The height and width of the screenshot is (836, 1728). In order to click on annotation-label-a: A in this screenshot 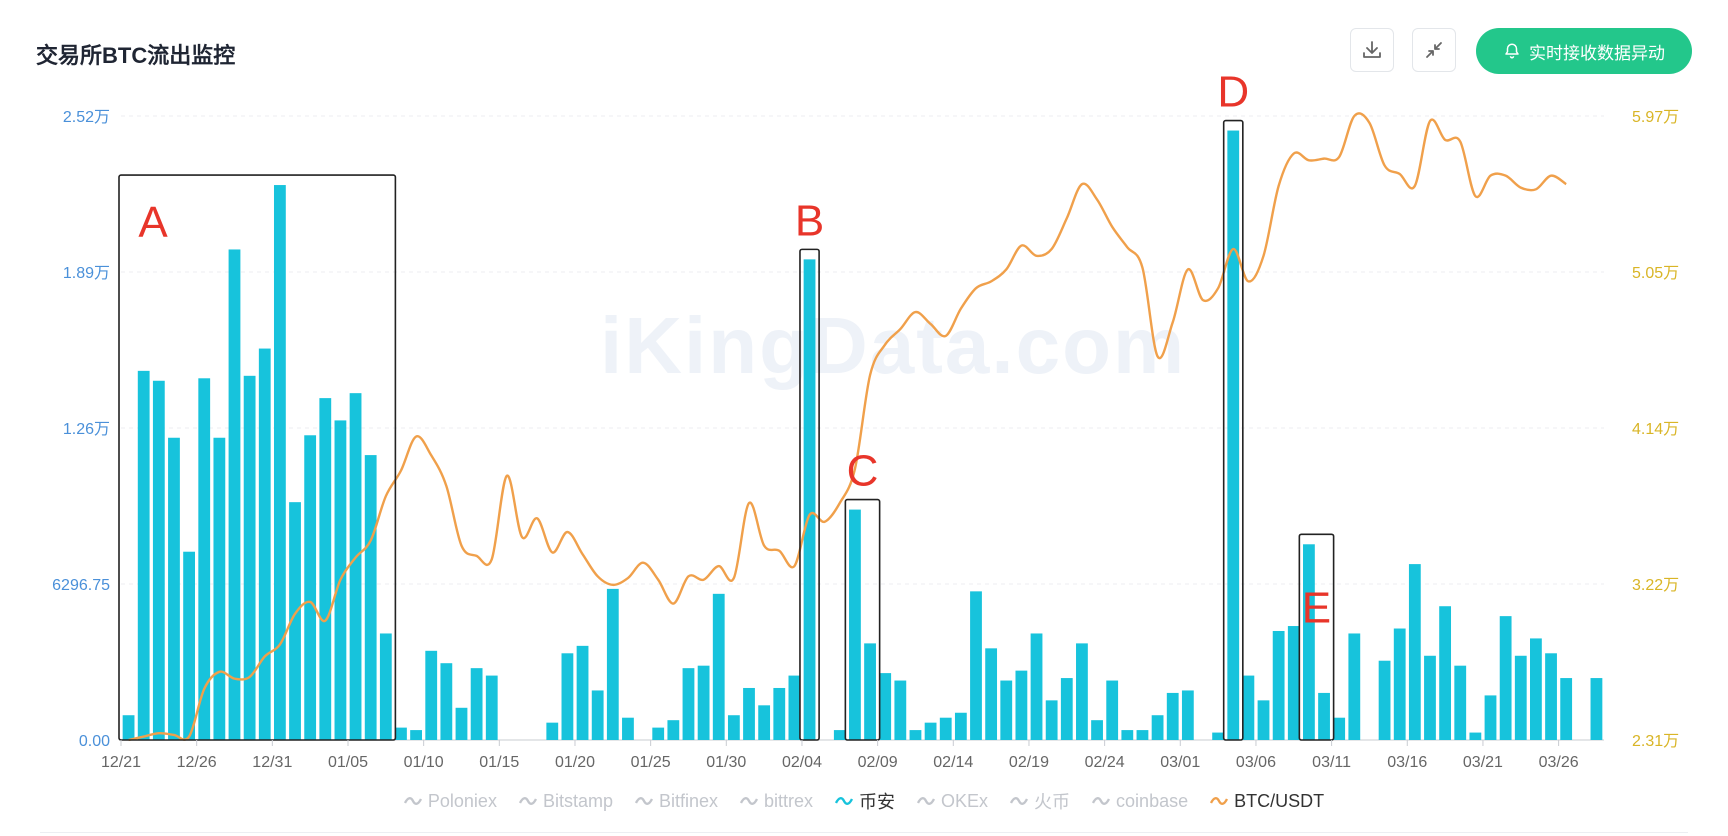, I will do `click(153, 222)`.